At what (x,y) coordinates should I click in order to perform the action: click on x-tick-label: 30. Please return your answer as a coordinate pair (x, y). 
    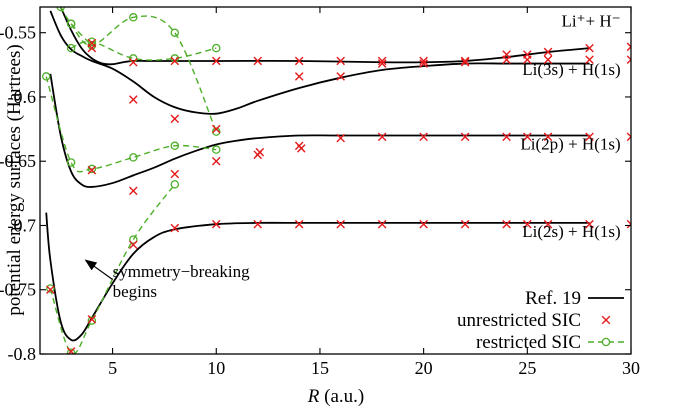
    Looking at the image, I should click on (631, 368).